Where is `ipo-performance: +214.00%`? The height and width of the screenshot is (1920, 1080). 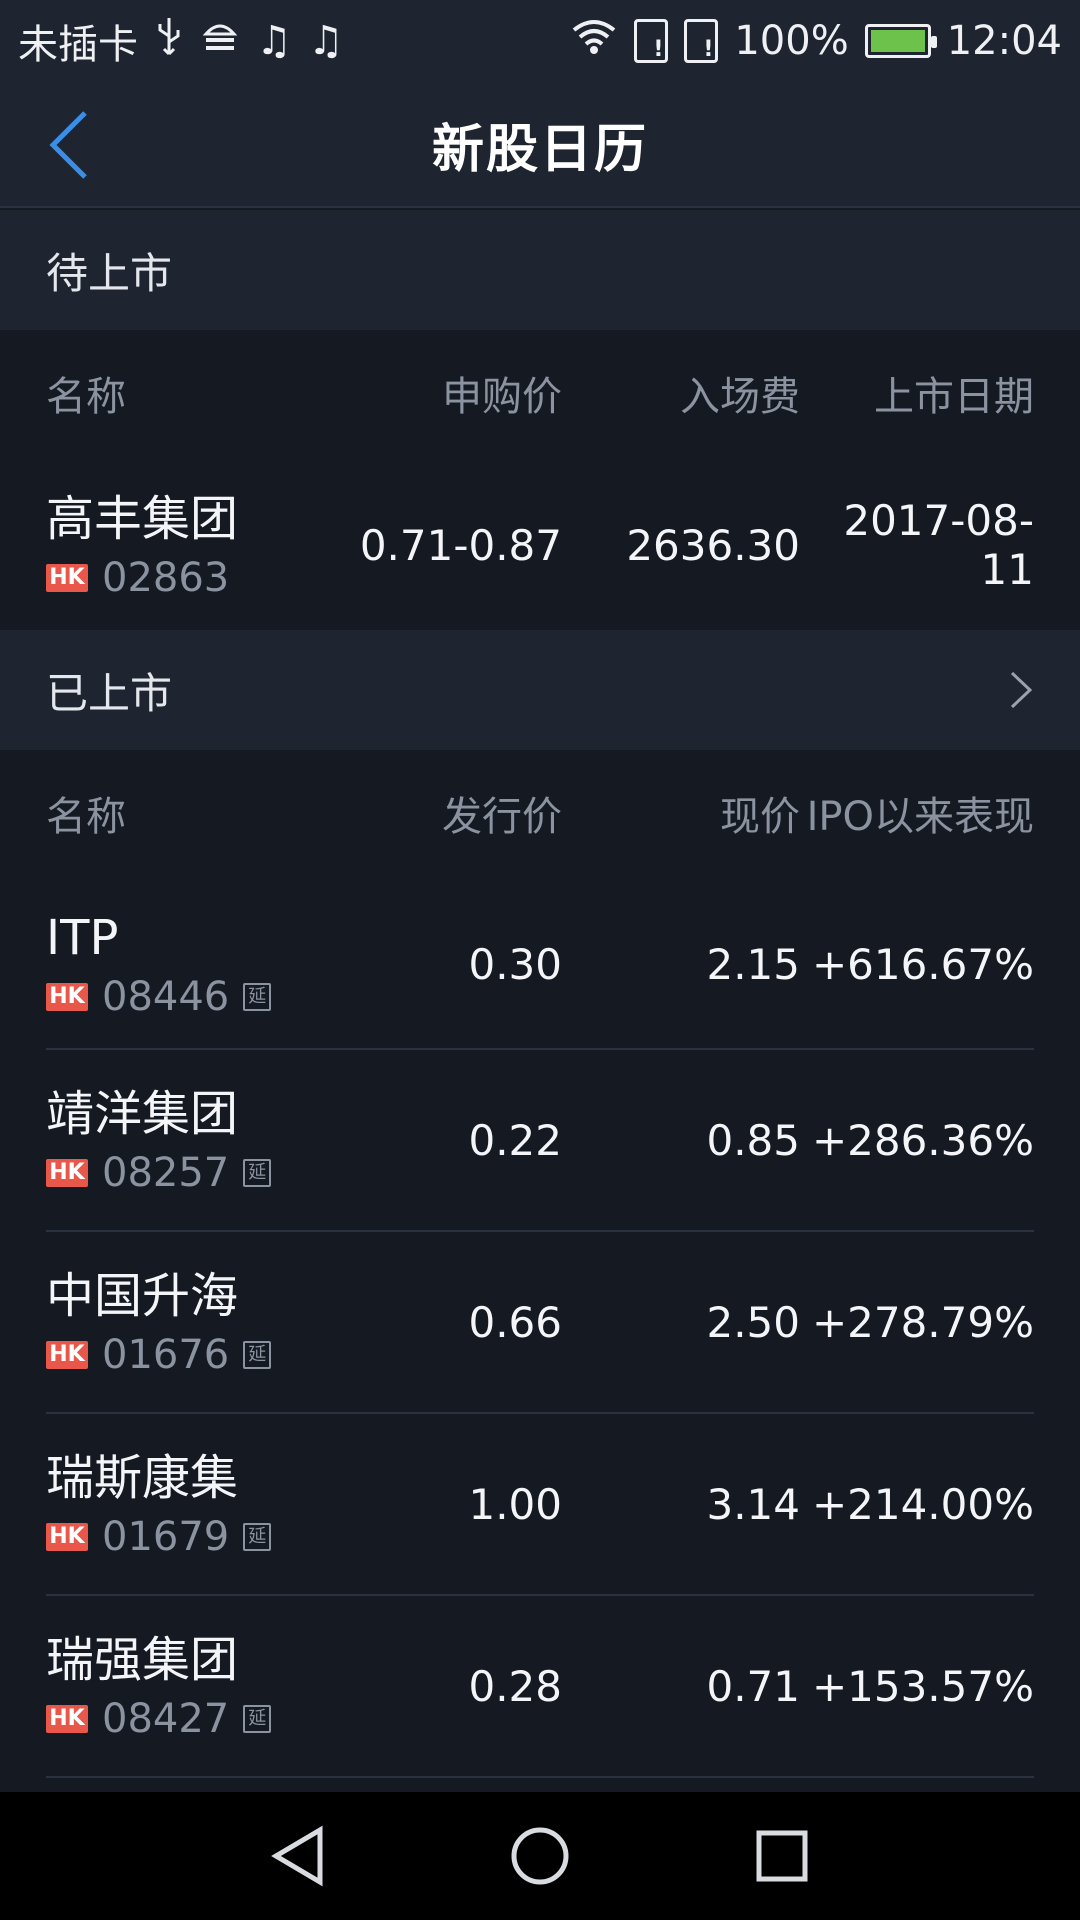
ipo-performance: +214.00% is located at coordinates (922, 1504).